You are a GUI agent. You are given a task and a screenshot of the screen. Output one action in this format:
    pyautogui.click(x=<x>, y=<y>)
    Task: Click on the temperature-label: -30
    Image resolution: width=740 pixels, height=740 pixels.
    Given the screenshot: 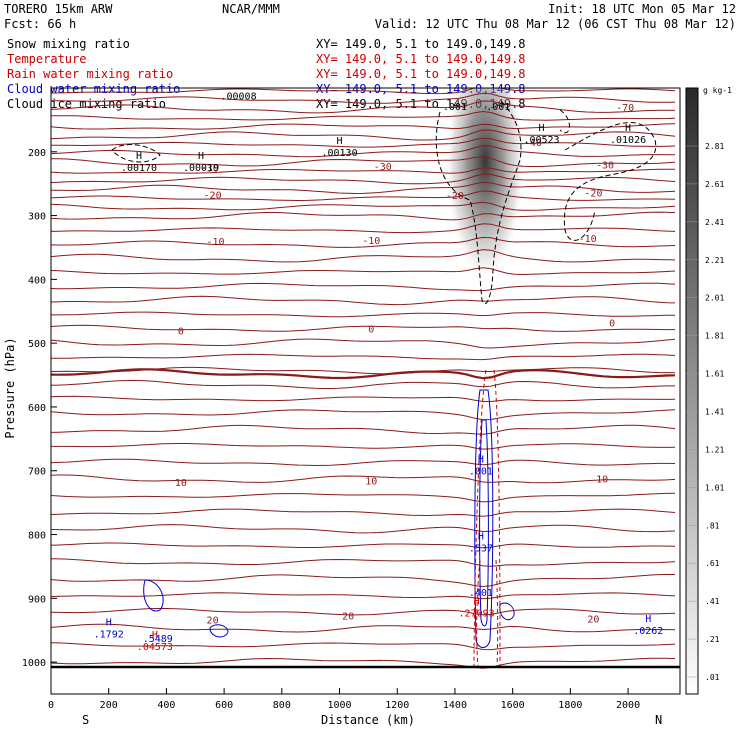 What is the action you would take?
    pyautogui.click(x=383, y=167)
    